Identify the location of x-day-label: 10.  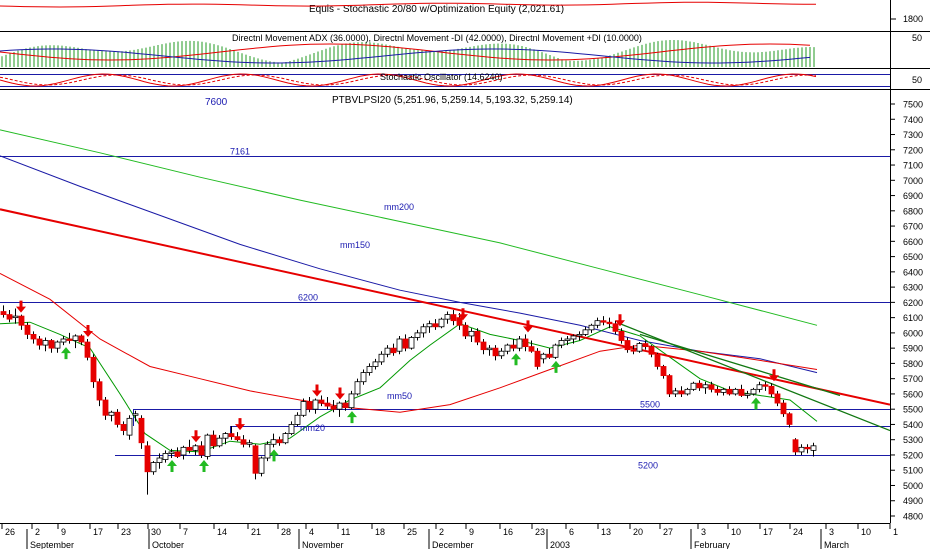
(866, 532).